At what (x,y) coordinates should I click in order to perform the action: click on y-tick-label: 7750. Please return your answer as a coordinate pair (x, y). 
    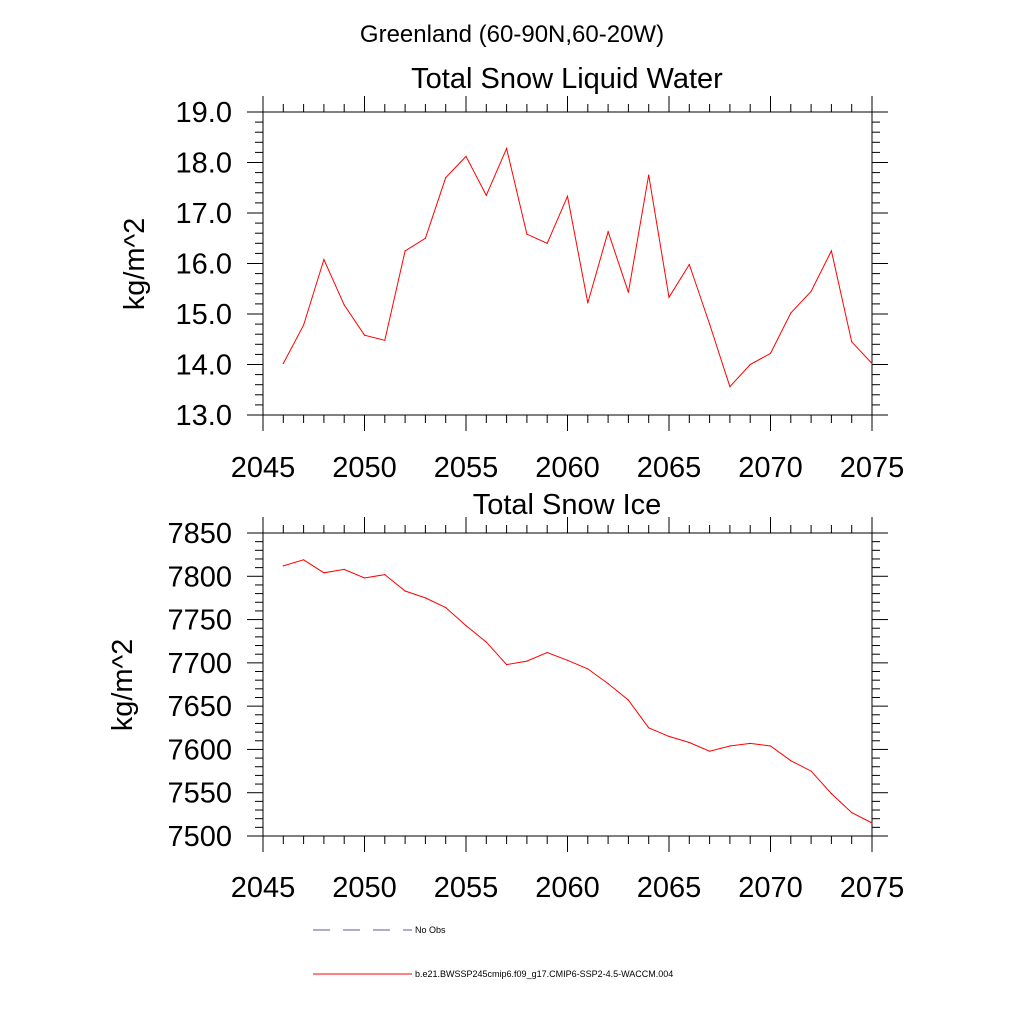
    Looking at the image, I should click on (199, 621).